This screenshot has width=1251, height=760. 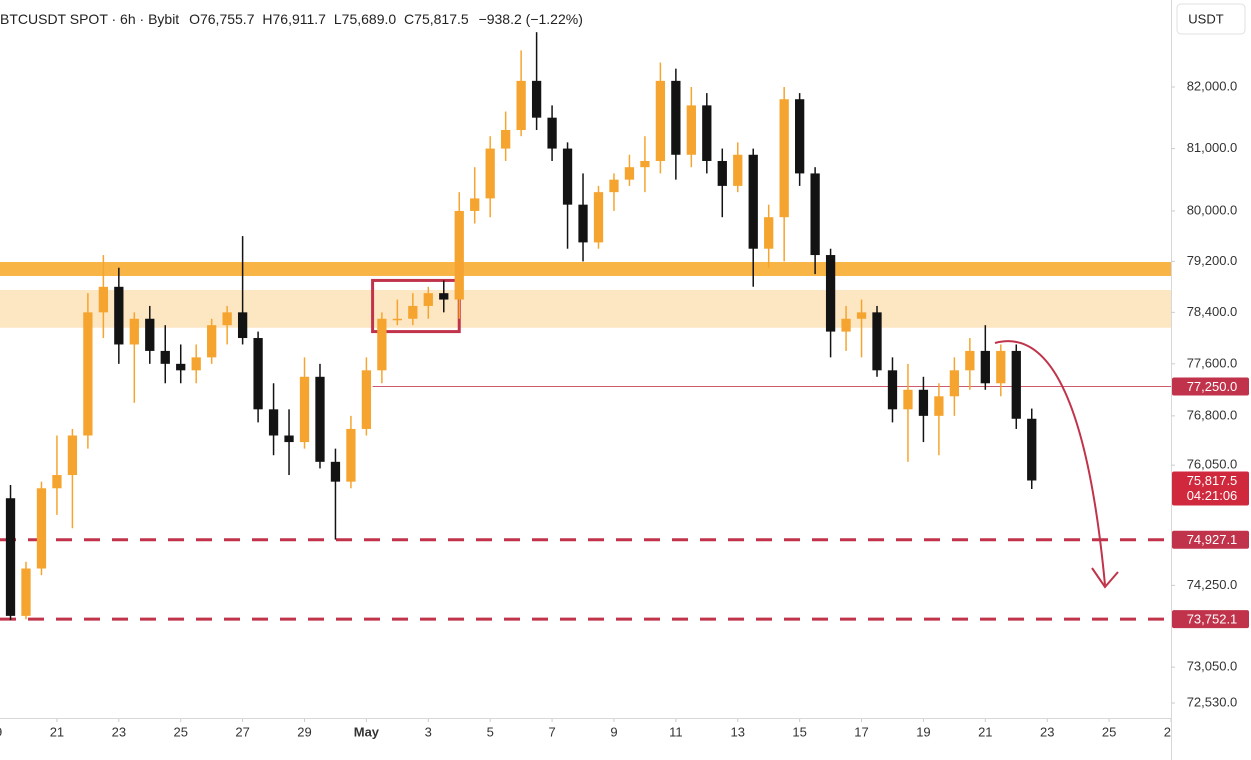 What do you see at coordinates (367, 731) in the screenshot?
I see `x-tick-label: May` at bounding box center [367, 731].